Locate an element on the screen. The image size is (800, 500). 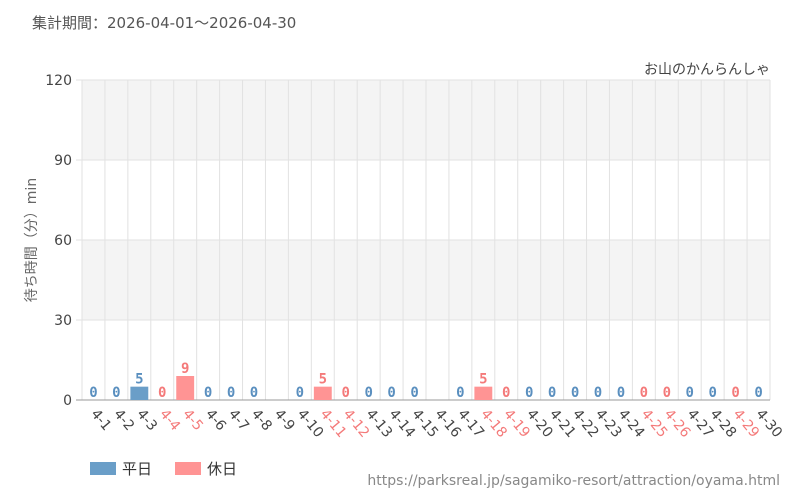
legend-holiday: 休日 is located at coordinates (206, 468).